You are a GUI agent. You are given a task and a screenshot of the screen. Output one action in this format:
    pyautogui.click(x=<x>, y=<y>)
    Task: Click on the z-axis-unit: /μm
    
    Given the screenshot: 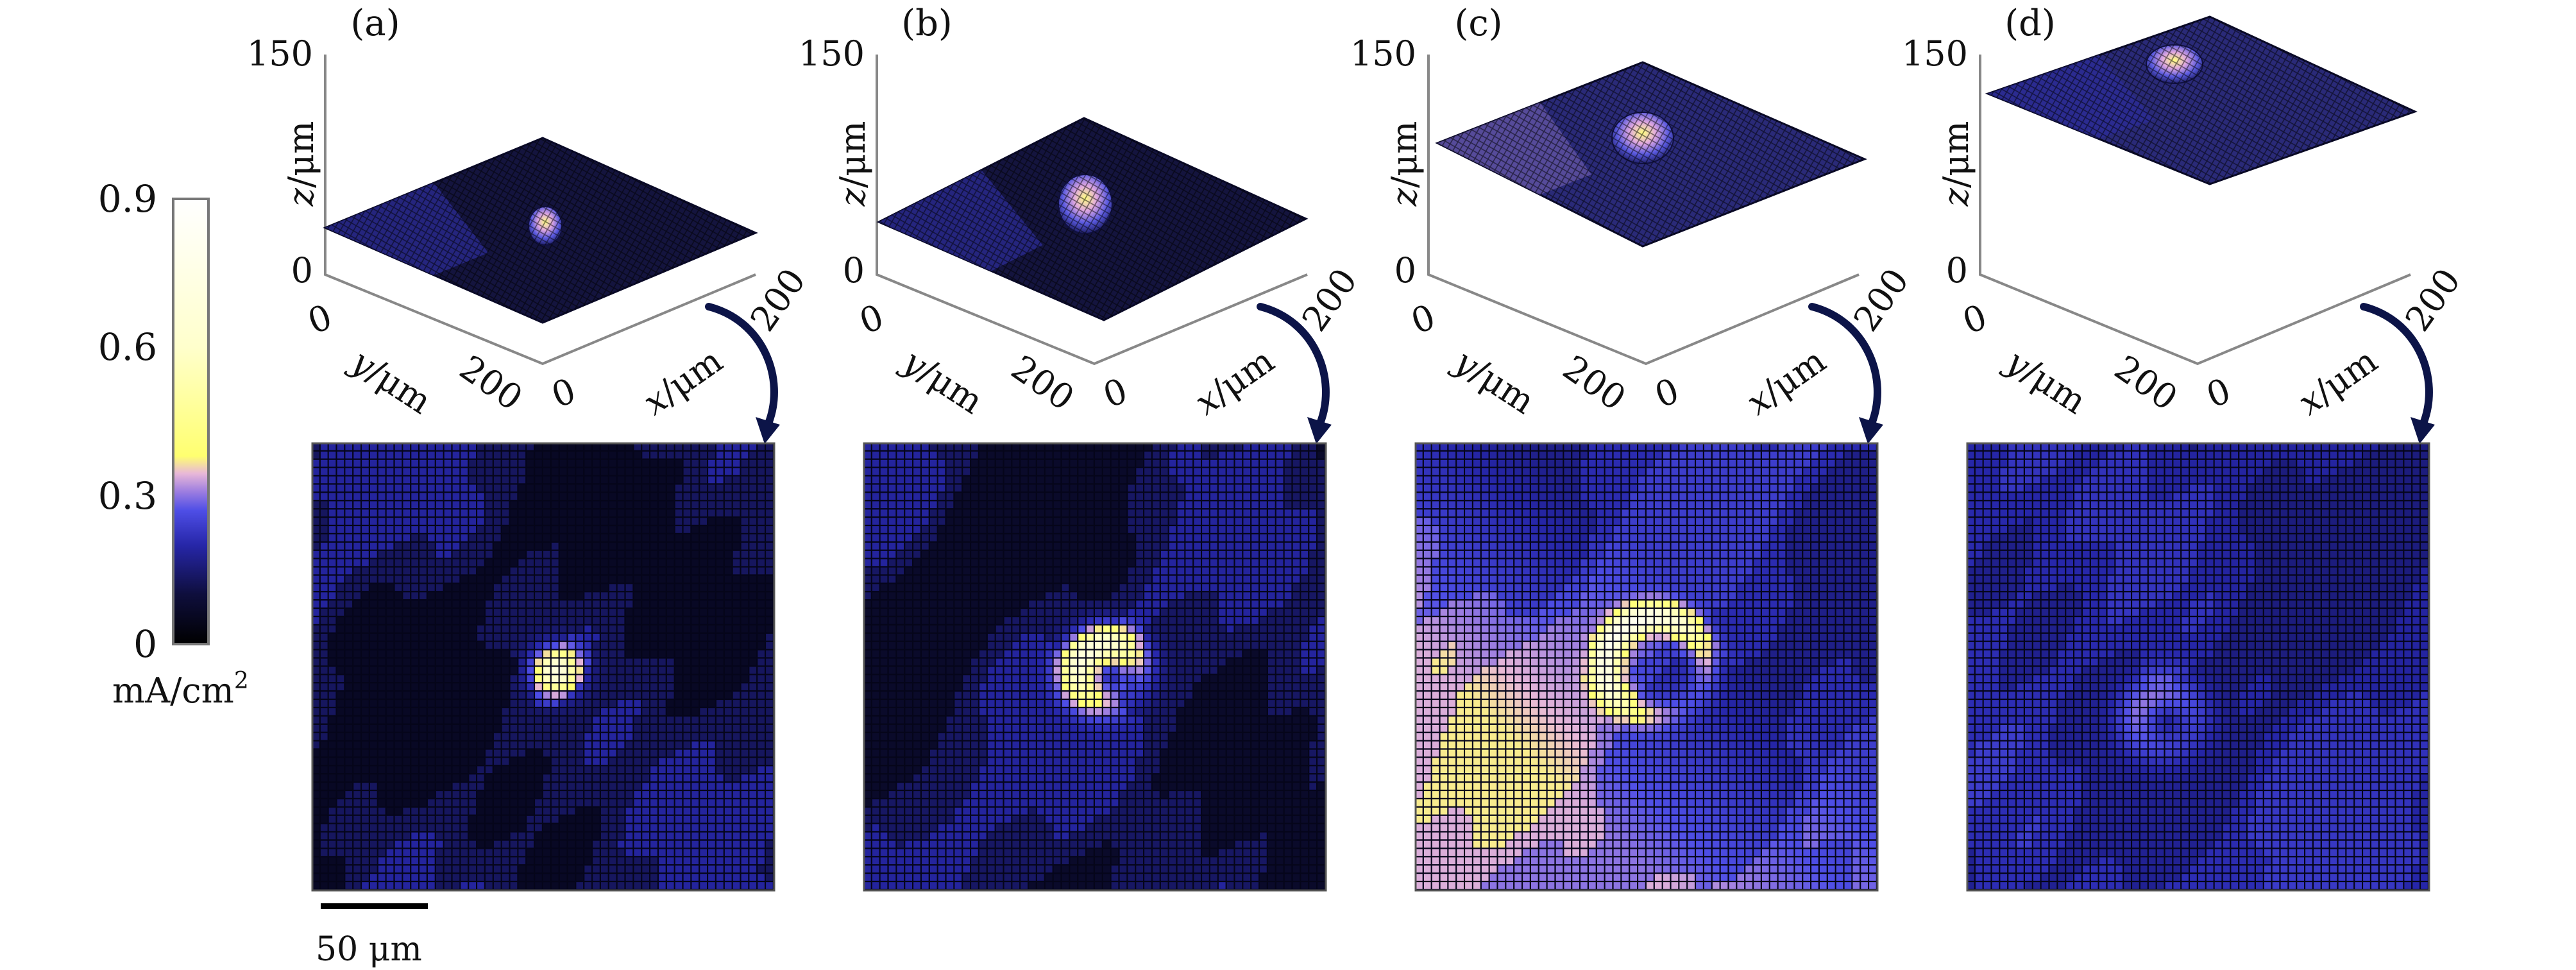 What is the action you would take?
    pyautogui.click(x=301, y=155)
    